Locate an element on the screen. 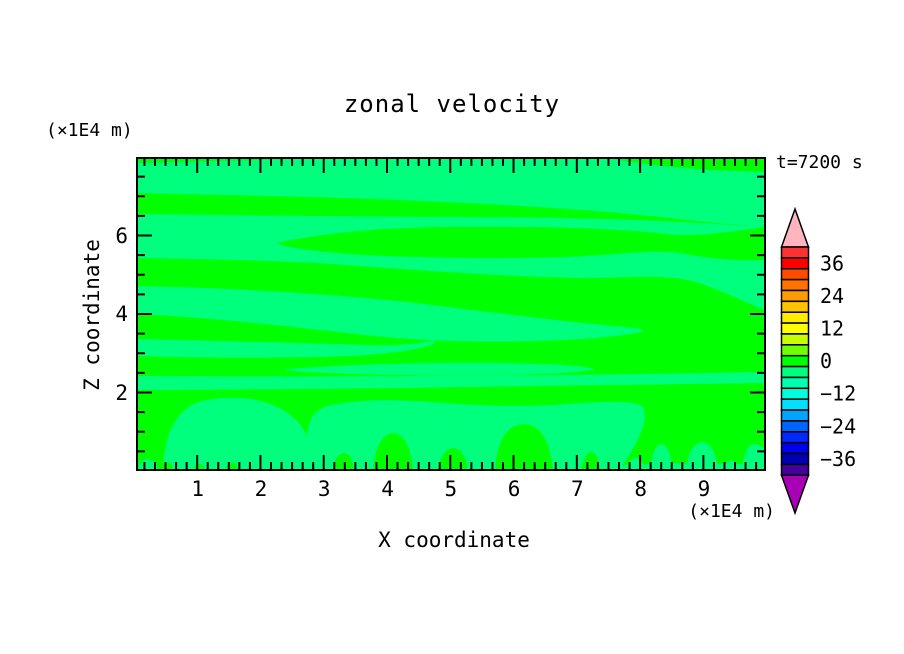  colorbar-tick-label: −36 is located at coordinates (838, 459).